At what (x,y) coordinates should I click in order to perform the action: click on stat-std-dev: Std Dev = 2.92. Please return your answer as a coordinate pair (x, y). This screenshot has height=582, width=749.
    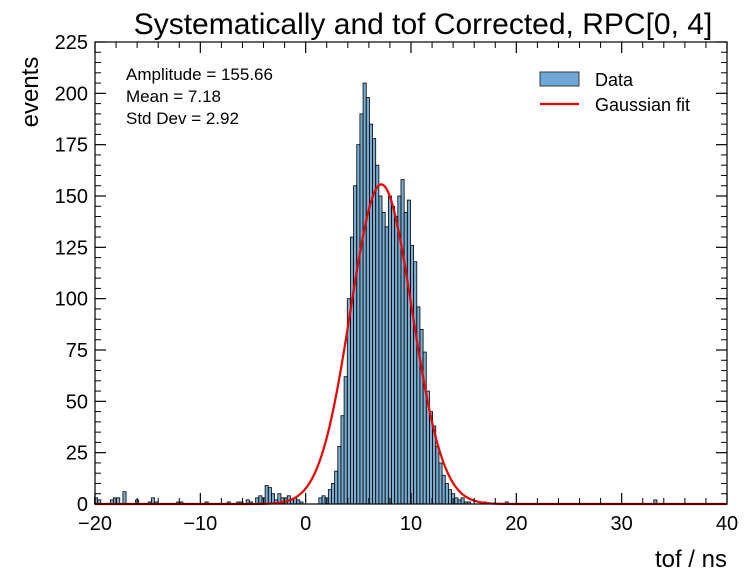
    Looking at the image, I should click on (182, 118).